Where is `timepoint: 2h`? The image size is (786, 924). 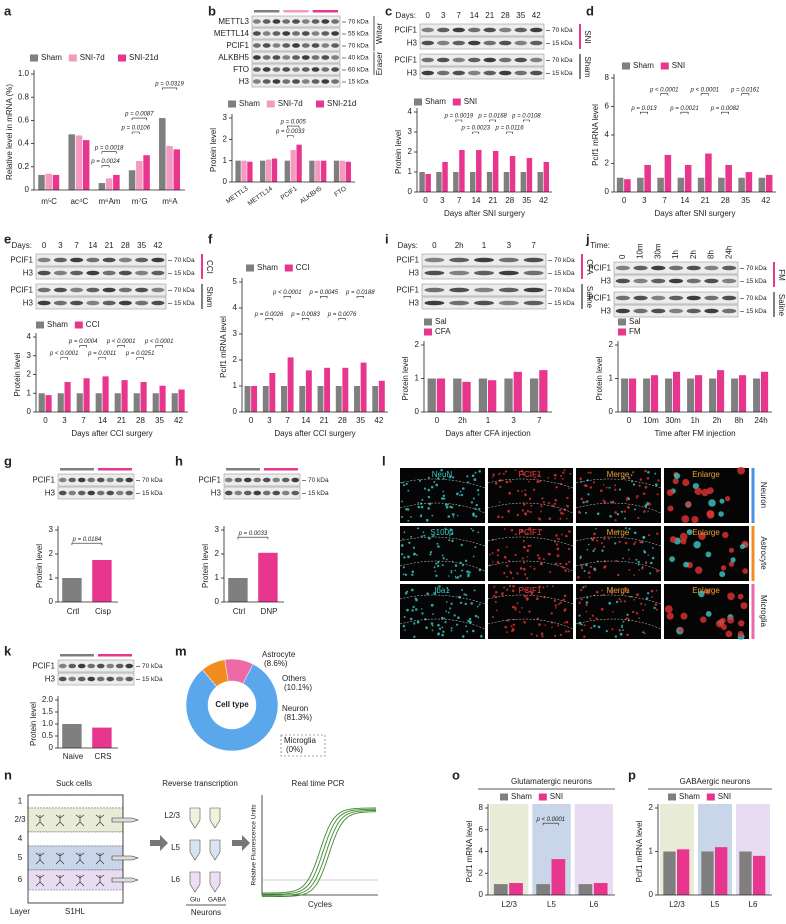
timepoint: 2h is located at coordinates (459, 245).